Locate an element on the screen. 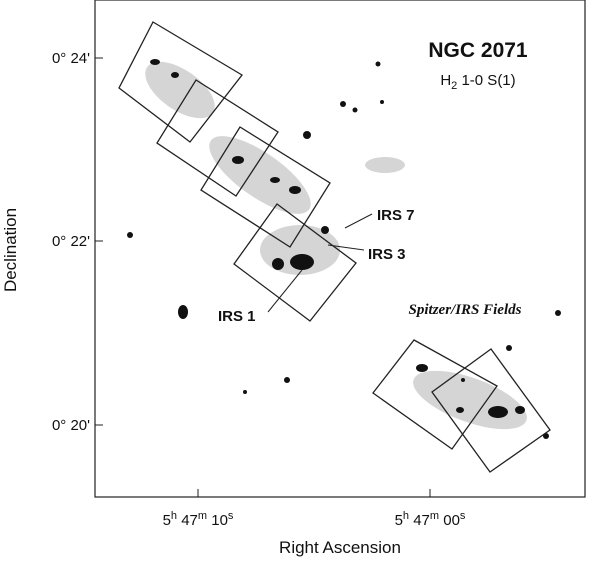 The height and width of the screenshot is (565, 600). y-axis-label: Declination is located at coordinates (10, 250).